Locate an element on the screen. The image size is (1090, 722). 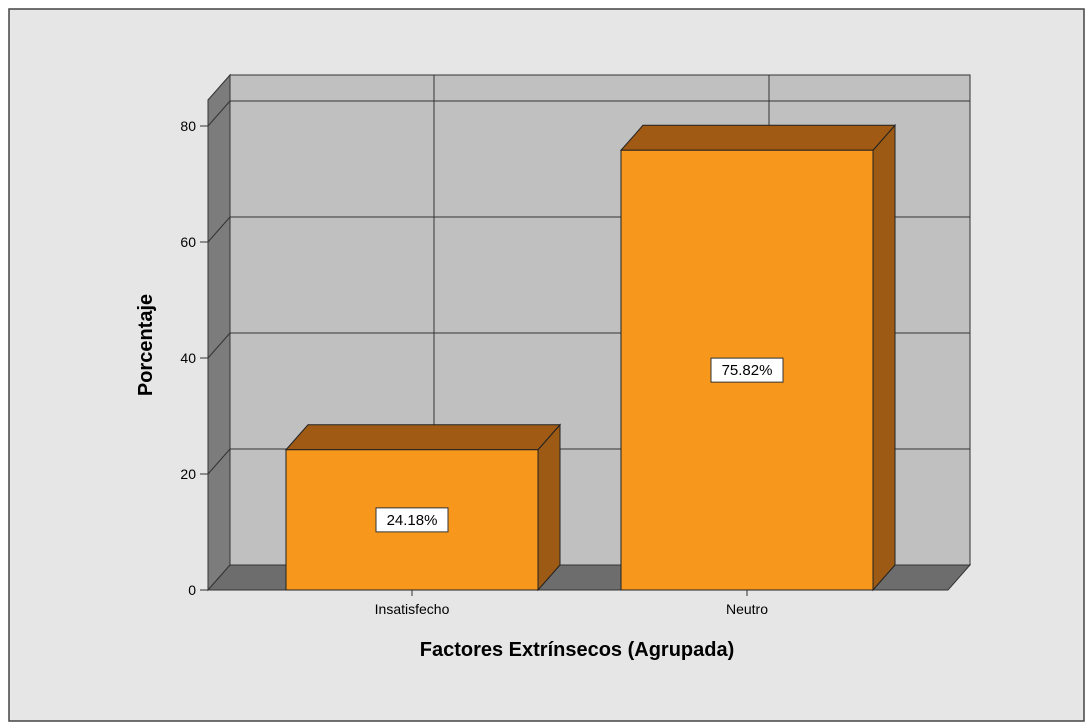
x-tick-label: Insatisfecho is located at coordinates (412, 609).